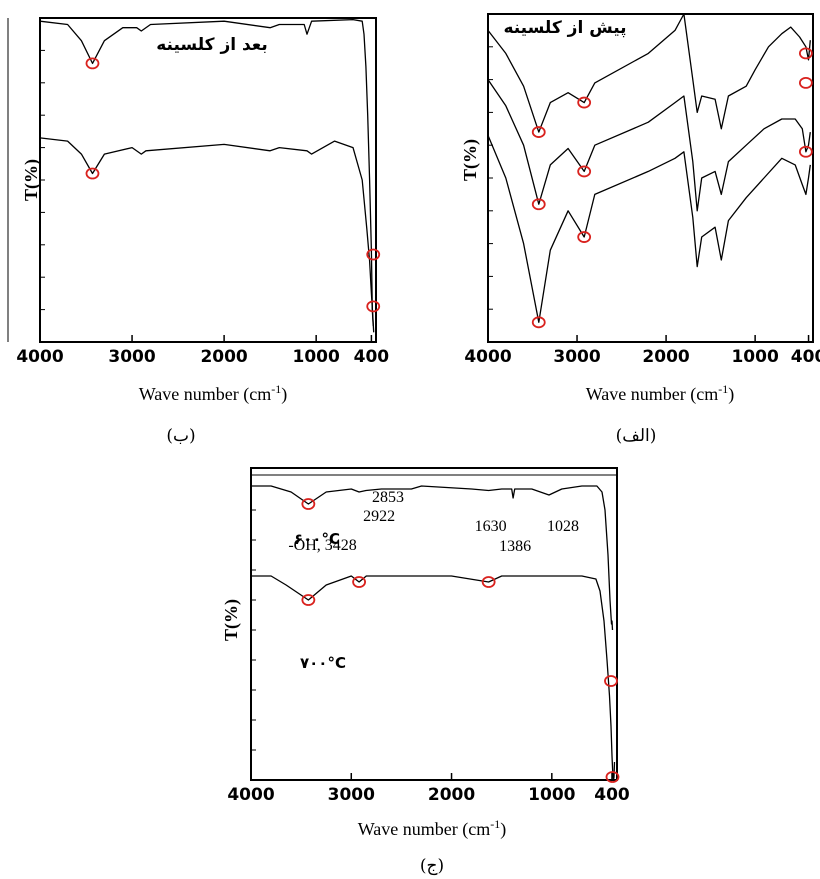 The height and width of the screenshot is (879, 820). Describe the element at coordinates (388, 497) in the screenshot. I see `peak-annotation-3: 2853` at that location.